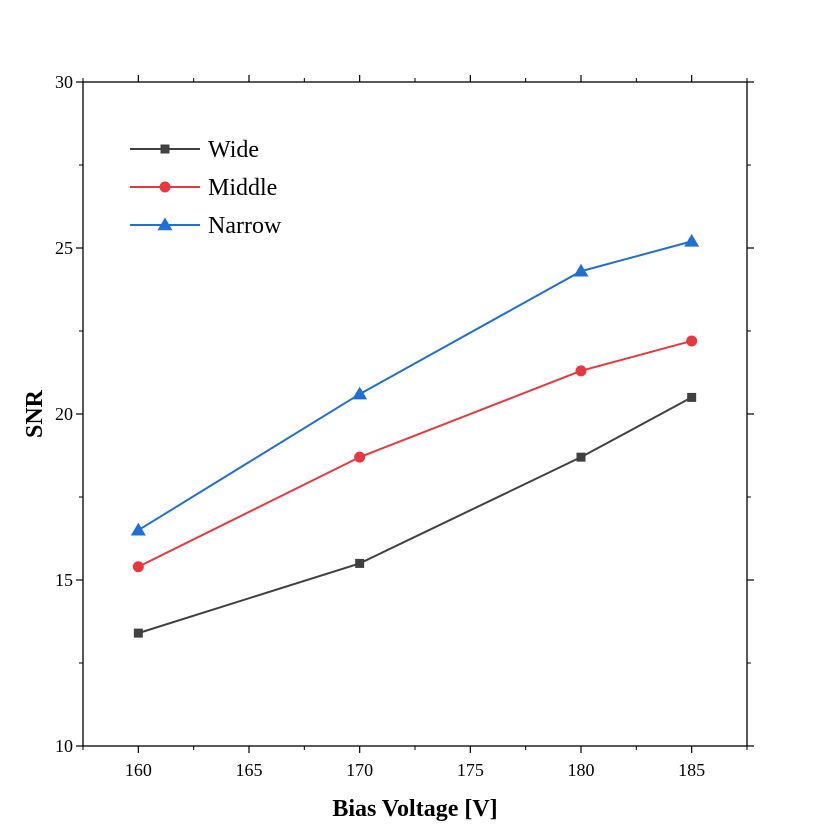 This screenshot has height=835, width=830. What do you see at coordinates (691, 770) in the screenshot?
I see `x-tick-label: 185` at bounding box center [691, 770].